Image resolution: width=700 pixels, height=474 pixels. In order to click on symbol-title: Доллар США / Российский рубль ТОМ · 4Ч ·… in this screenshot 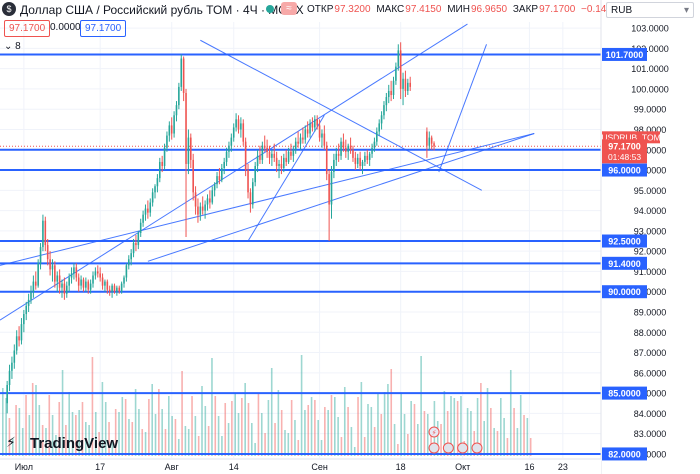, I will do `click(162, 10)`.